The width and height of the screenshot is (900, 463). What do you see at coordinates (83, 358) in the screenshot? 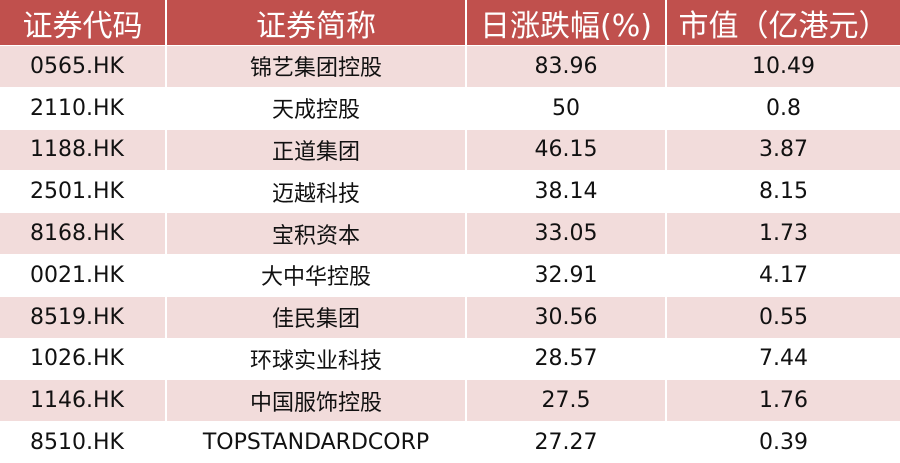
I see `cell-code: 1026.HK` at bounding box center [83, 358].